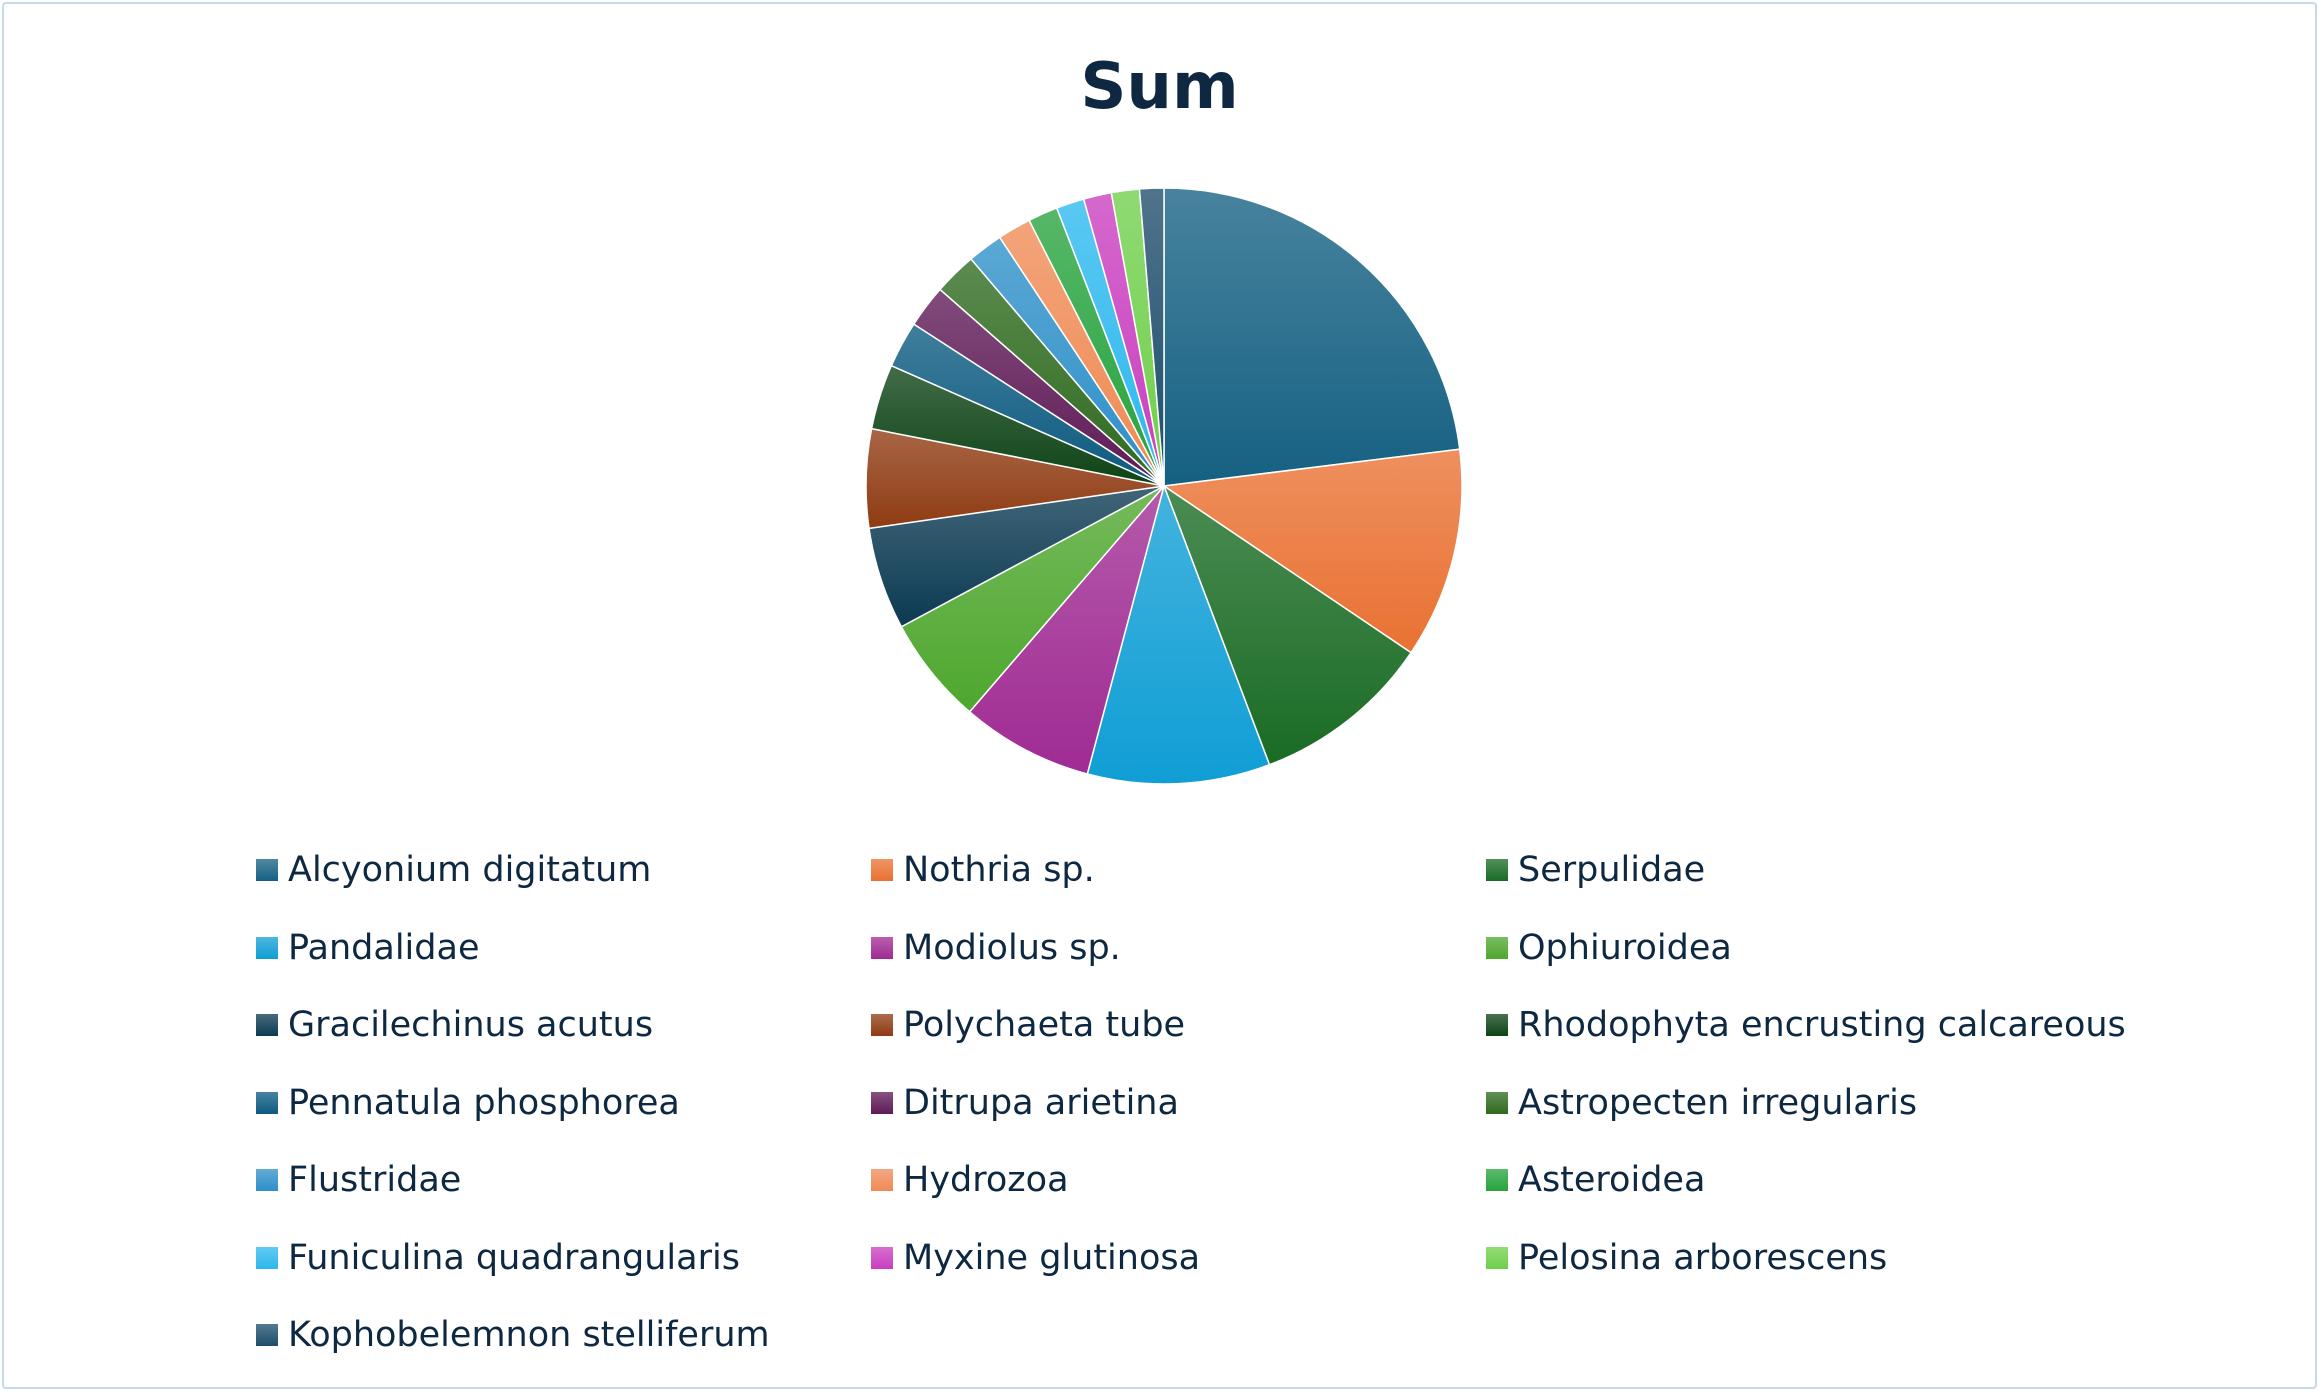 This screenshot has width=2319, height=1391. What do you see at coordinates (471, 1025) in the screenshot?
I see `legend-label: Gracilechinus acutus` at bounding box center [471, 1025].